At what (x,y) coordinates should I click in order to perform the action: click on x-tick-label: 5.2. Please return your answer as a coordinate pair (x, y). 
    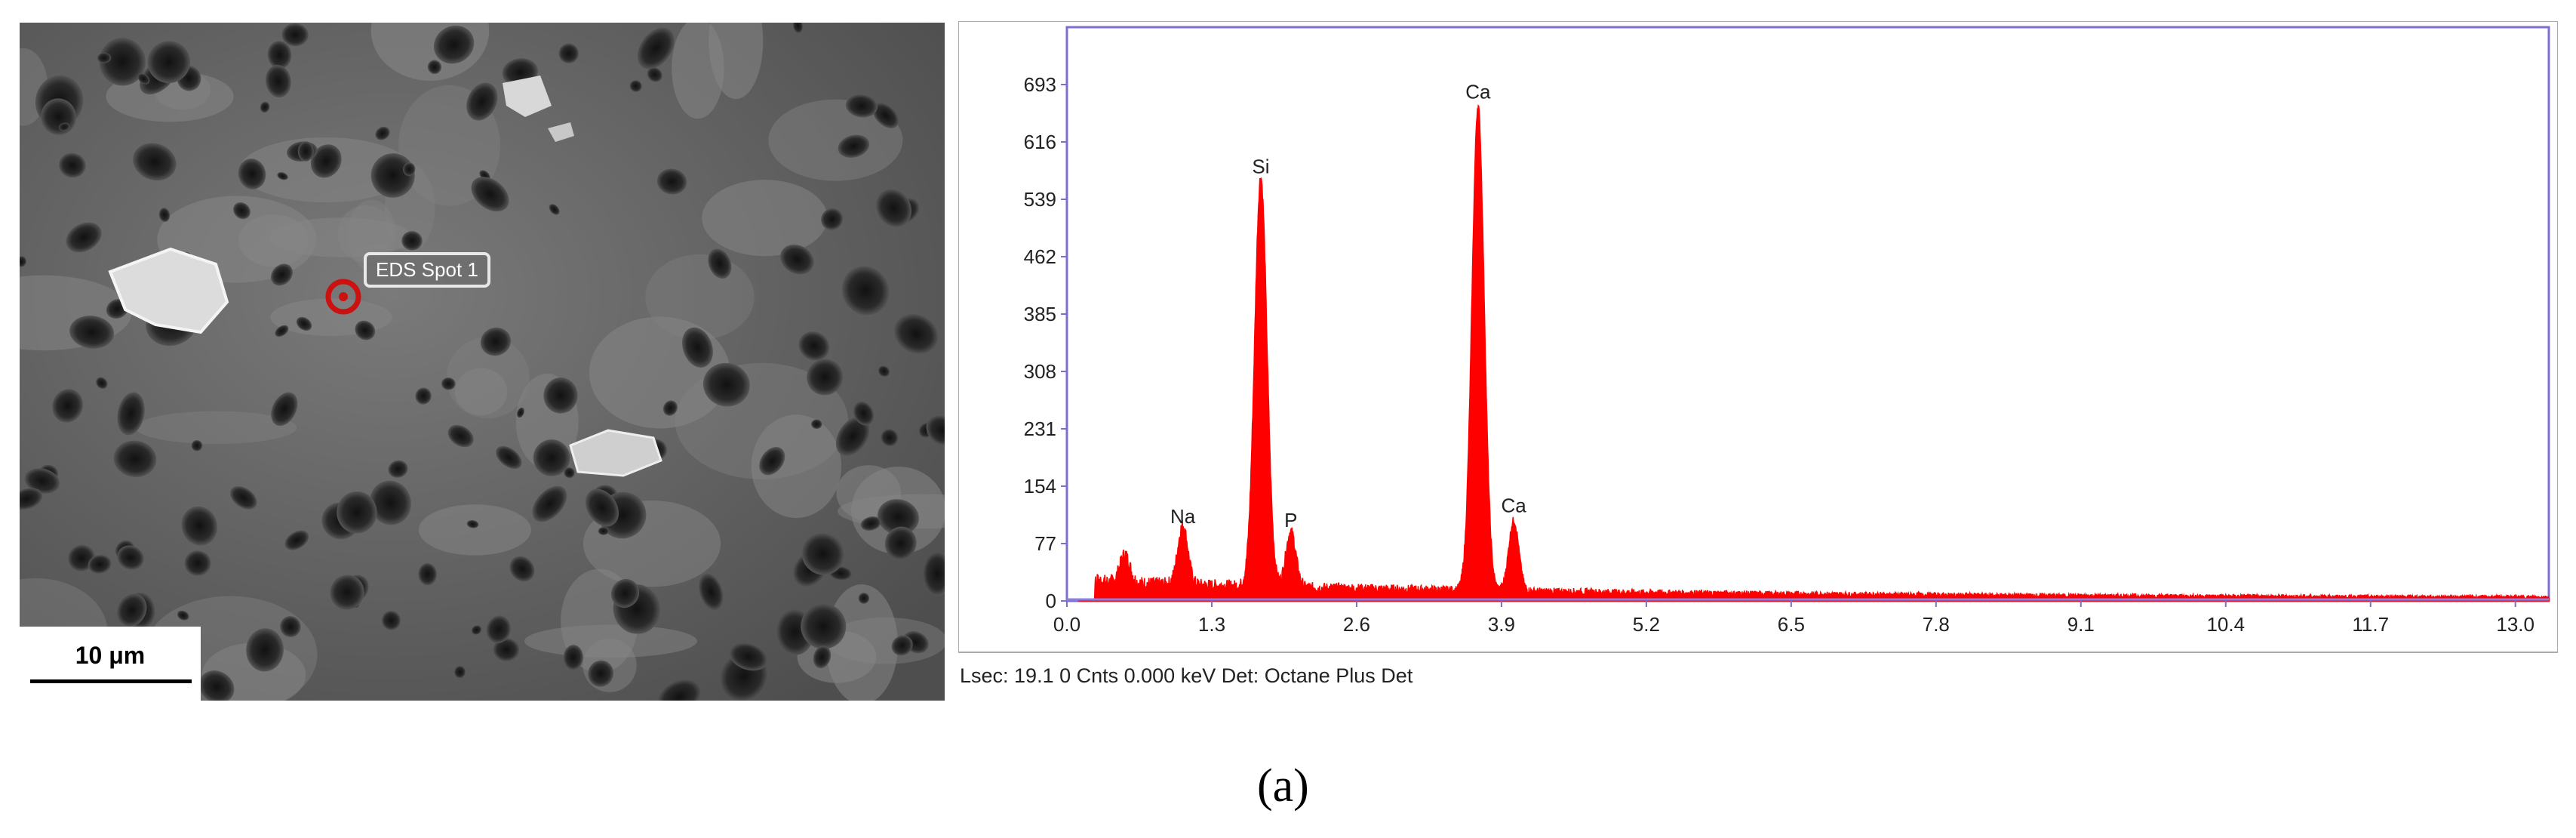
    Looking at the image, I should click on (1646, 624).